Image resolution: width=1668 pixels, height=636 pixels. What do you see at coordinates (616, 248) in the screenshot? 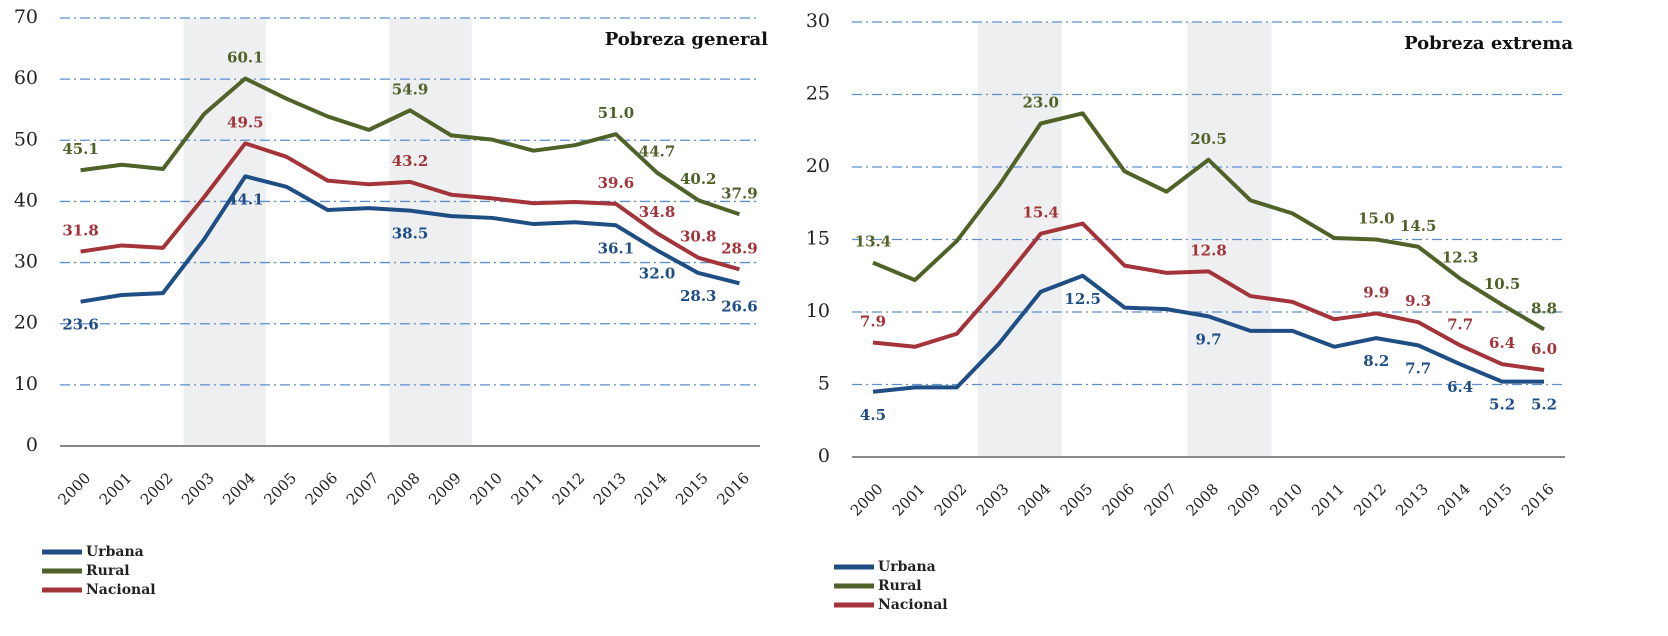
I see `value-label: 36.1` at bounding box center [616, 248].